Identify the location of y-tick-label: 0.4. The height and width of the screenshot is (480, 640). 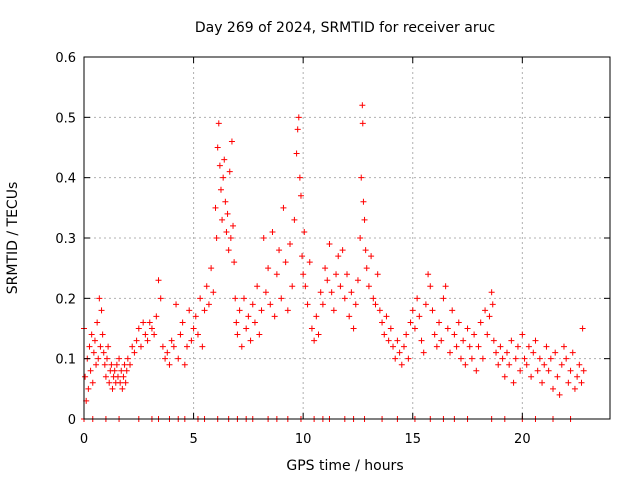
(65, 179).